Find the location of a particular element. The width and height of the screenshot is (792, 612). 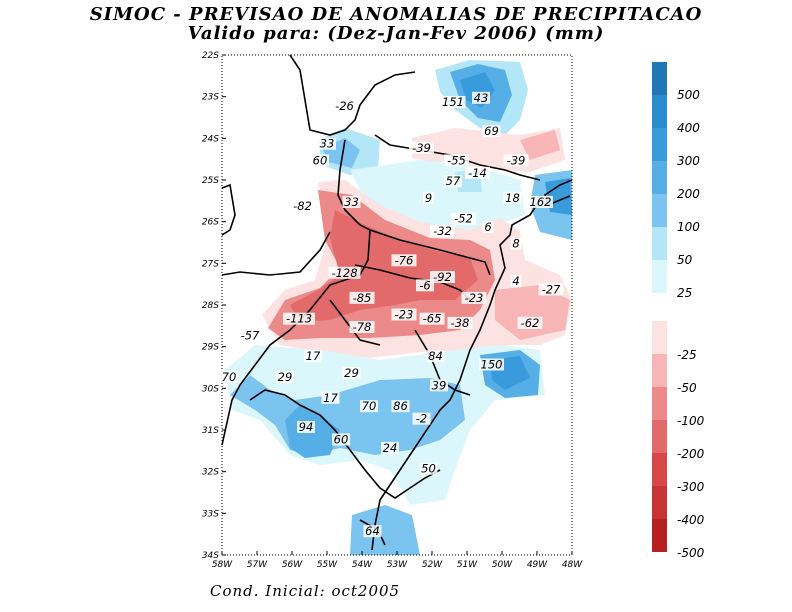

anomaly-value-label: -27 is located at coordinates (551, 290).